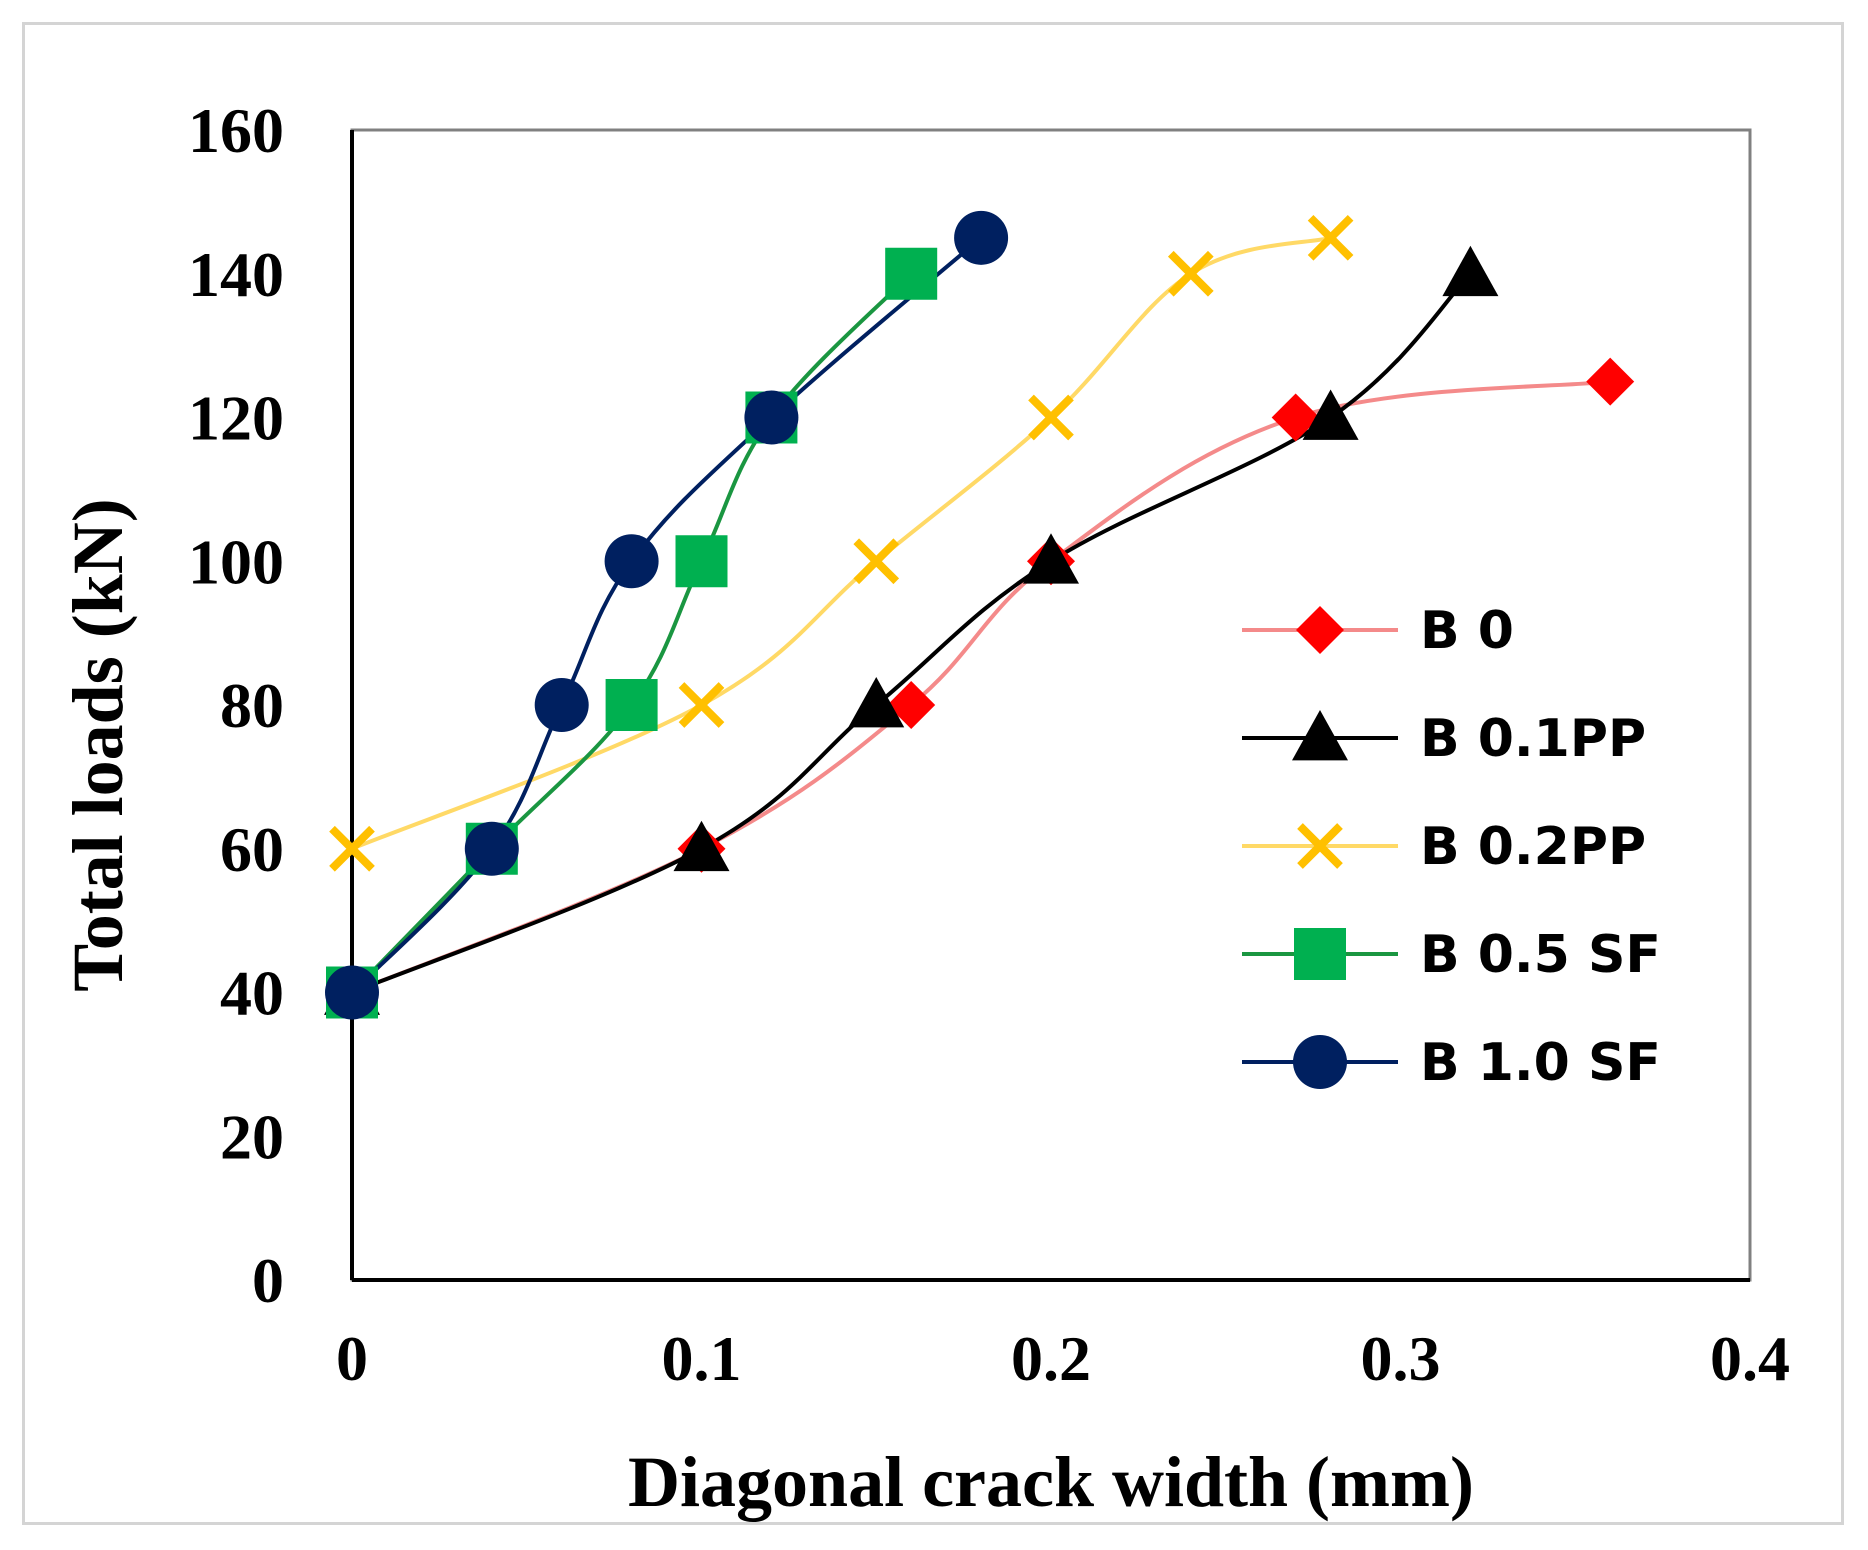  I want to click on x-tick-label: 0.1, so click(702, 1358).